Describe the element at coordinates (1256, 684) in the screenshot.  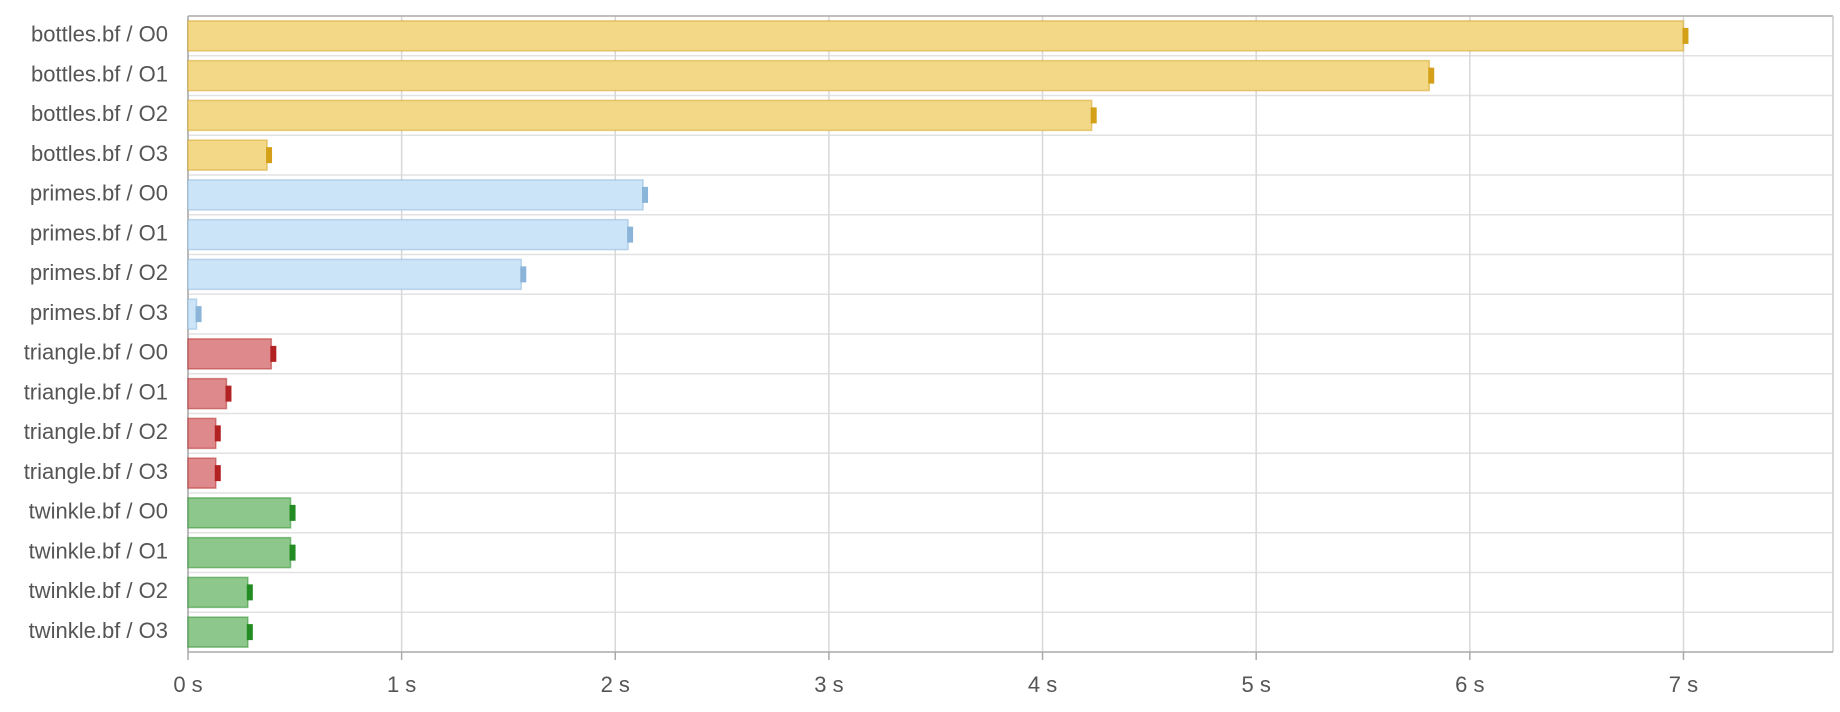
I see `x-tick-label: 5 s` at that location.